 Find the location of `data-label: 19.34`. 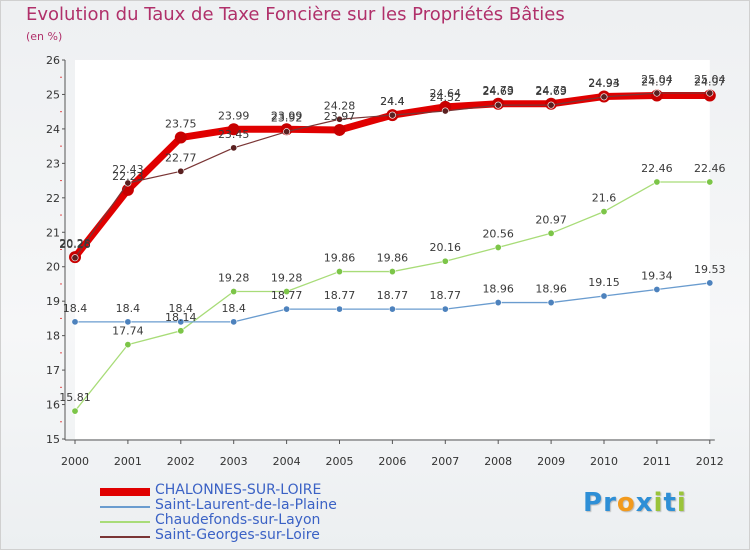

data-label: 19.34 is located at coordinates (657, 275).